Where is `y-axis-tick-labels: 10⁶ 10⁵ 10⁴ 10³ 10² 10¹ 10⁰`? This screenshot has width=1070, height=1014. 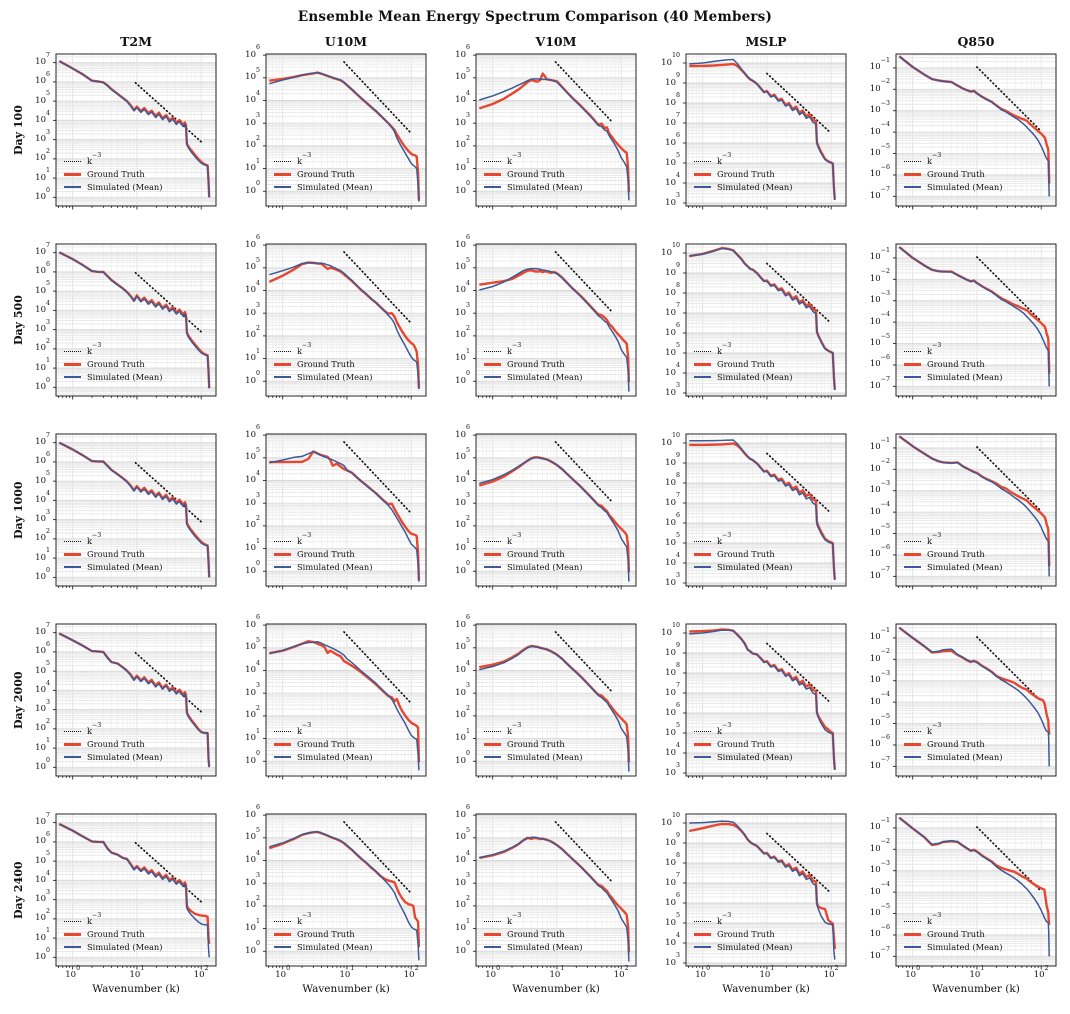 y-axis-tick-labels: 10⁶ 10⁵ 10⁴ 10³ 10² 10¹ 10⁰ is located at coordinates (244, 507).